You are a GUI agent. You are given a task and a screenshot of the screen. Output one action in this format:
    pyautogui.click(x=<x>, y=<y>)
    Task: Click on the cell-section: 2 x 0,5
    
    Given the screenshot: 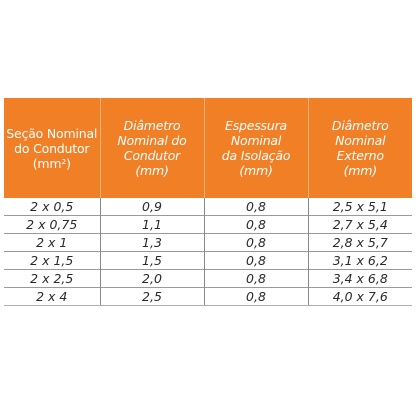 What is the action you would take?
    pyautogui.click(x=52, y=206)
    